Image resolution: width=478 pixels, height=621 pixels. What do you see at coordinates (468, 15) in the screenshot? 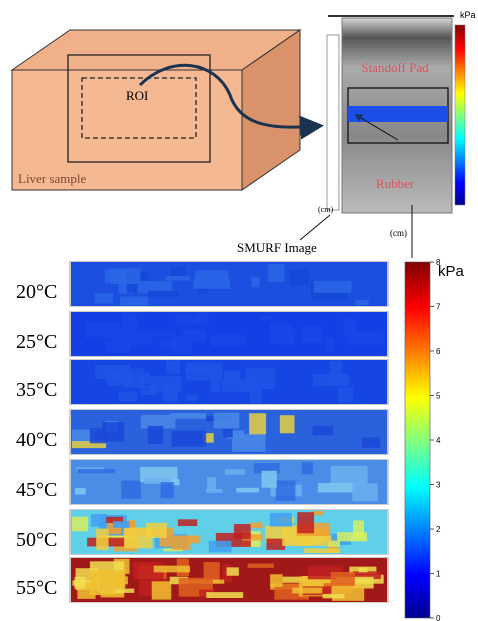
I see `smurf-kpa: kPa` at bounding box center [468, 15].